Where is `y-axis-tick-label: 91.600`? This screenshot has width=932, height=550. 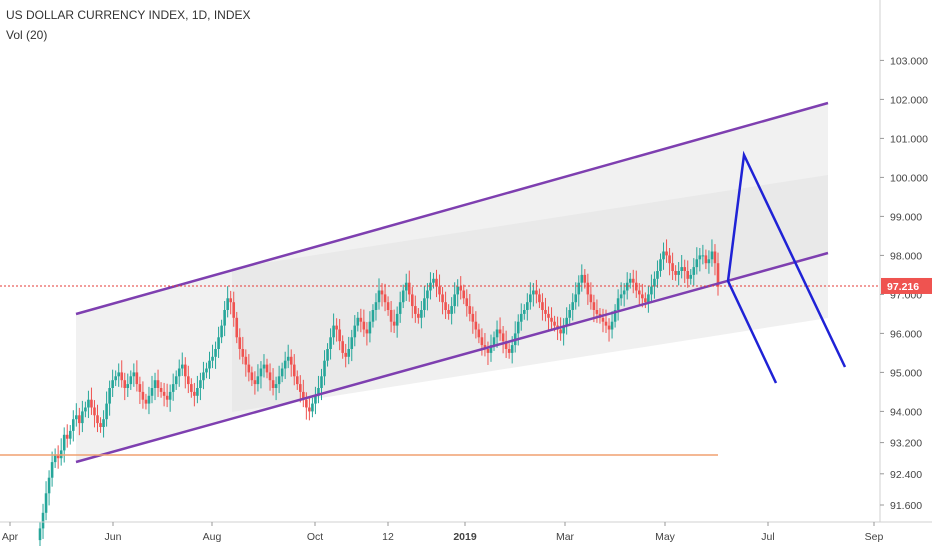
y-axis-tick-label: 91.600 is located at coordinates (906, 506).